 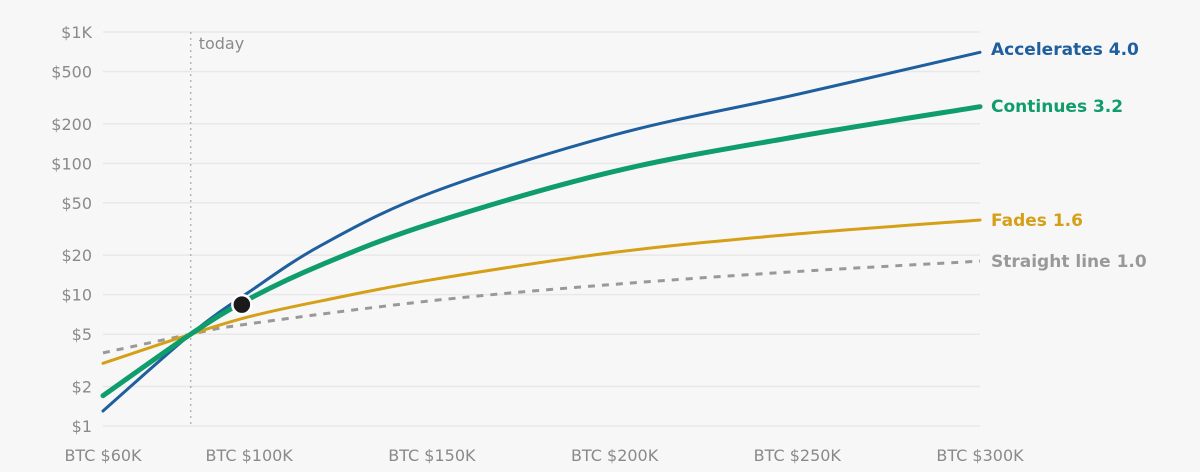 I want to click on today-reference: today, so click(x=217, y=229).